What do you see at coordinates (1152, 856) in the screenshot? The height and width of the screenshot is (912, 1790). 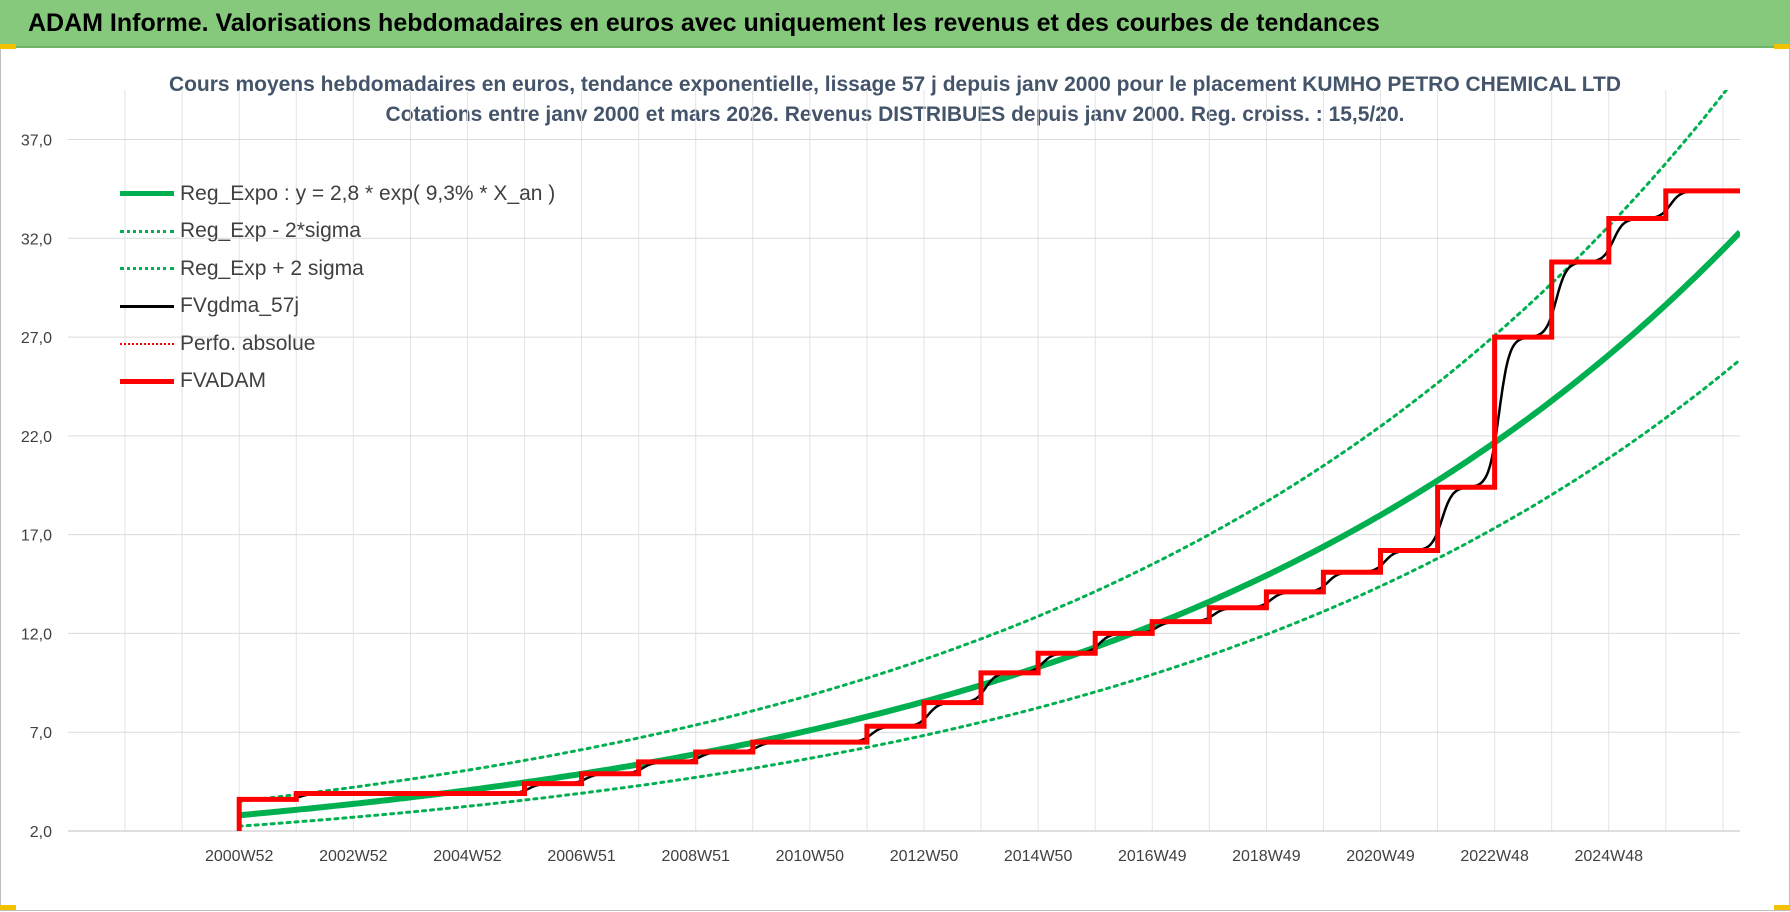 I see `x-tick-label: 2016W49` at bounding box center [1152, 856].